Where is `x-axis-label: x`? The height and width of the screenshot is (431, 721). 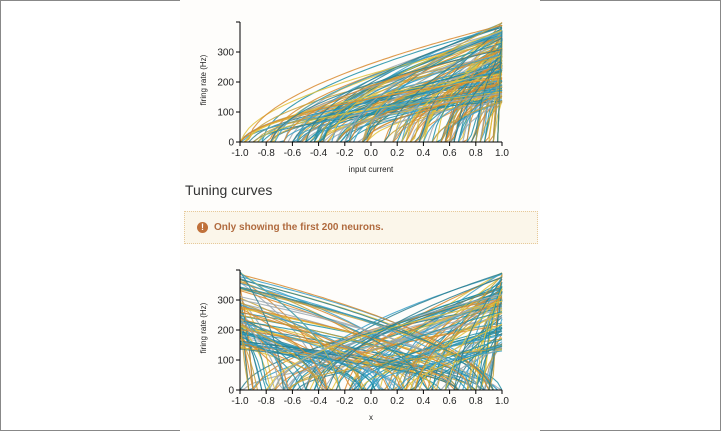
x-axis-label: x is located at coordinates (371, 417).